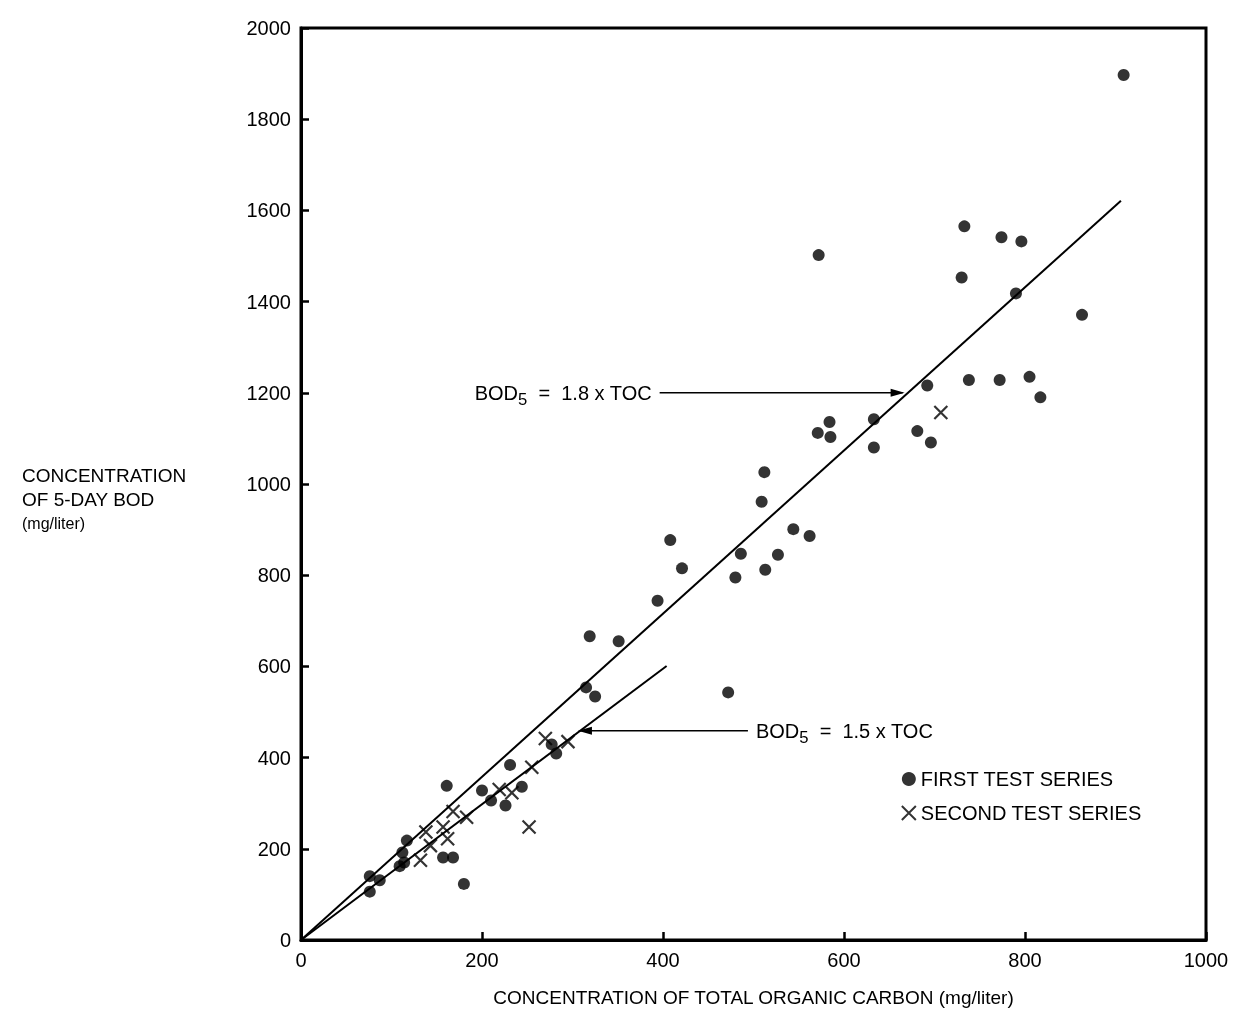  I want to click on y-tick-label: 800, so click(274, 575).